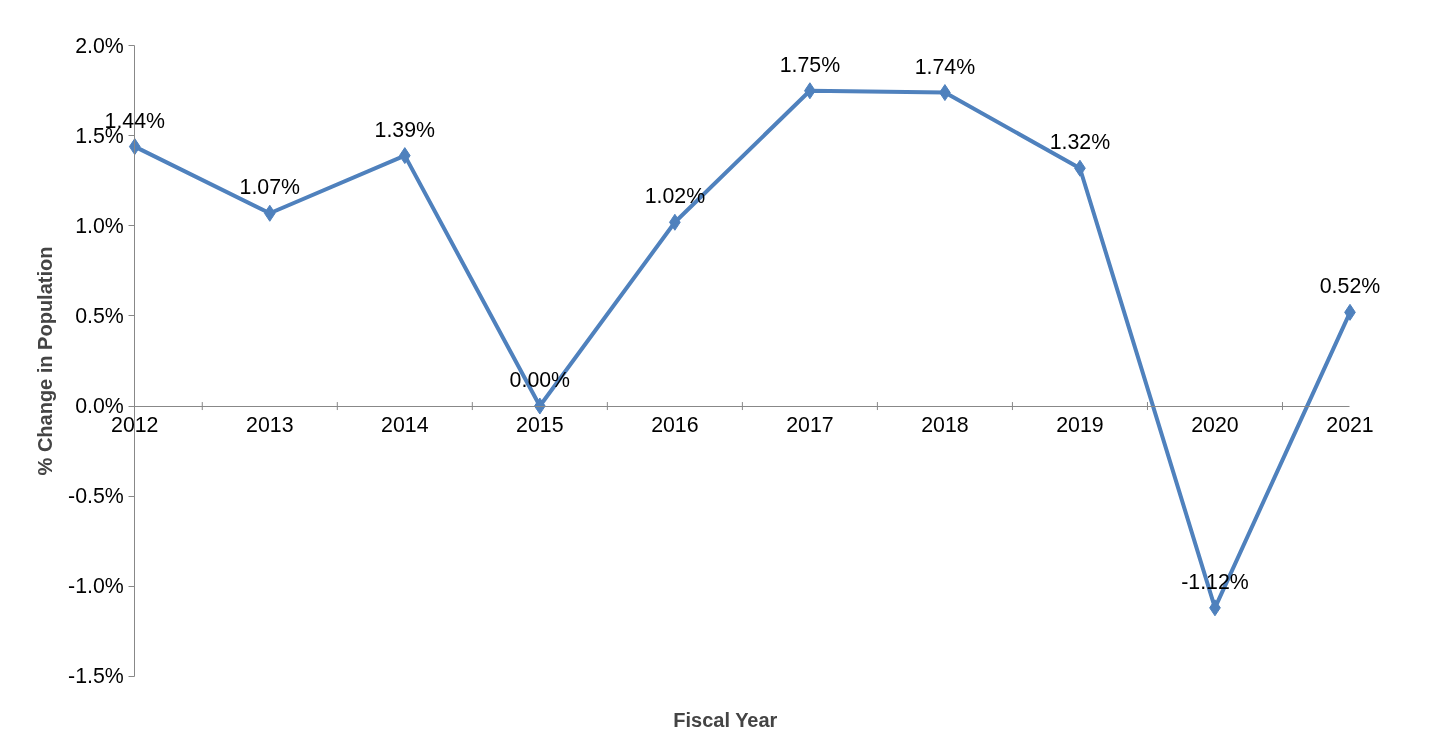 Image resolution: width=1445 pixels, height=751 pixels. Describe the element at coordinates (1215, 425) in the screenshot. I see `x-tick-label: 2020` at that location.